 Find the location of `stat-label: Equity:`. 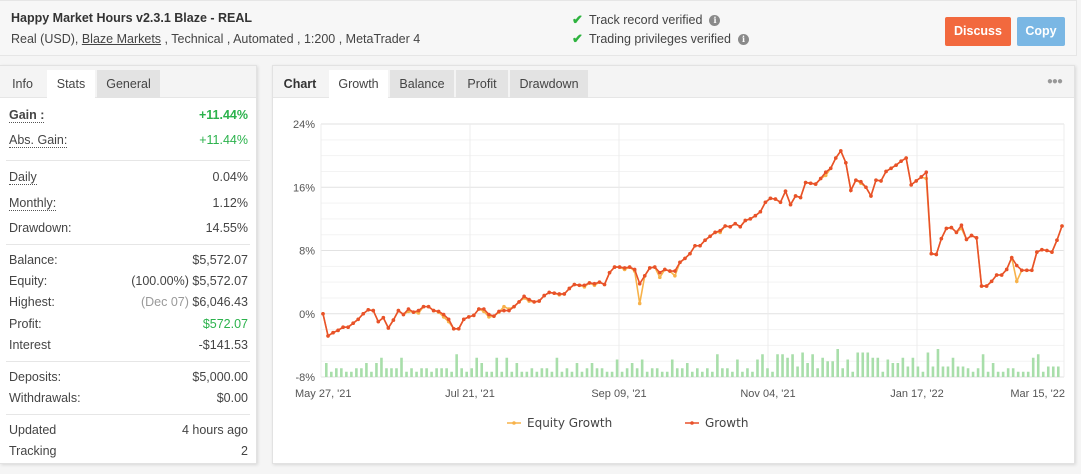

stat-label: Equity: is located at coordinates (28, 281).